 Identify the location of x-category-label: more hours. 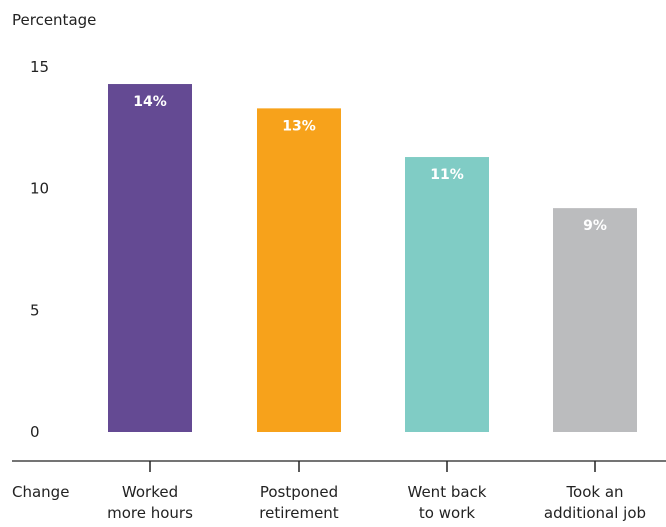
(150, 513).